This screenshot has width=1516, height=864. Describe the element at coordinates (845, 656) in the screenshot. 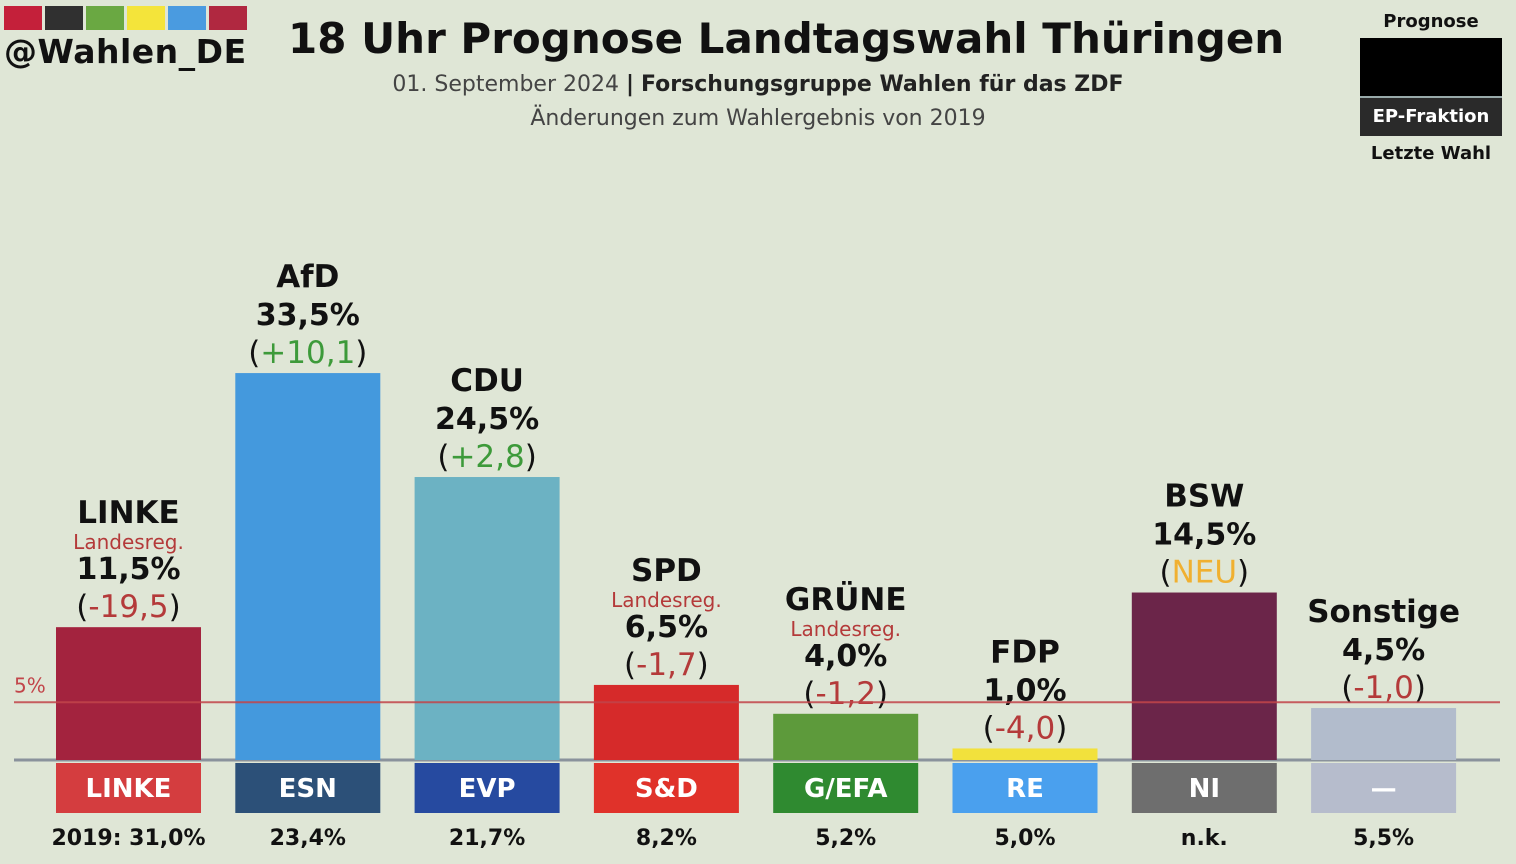

I see `bar-value-label: 4,0%` at that location.